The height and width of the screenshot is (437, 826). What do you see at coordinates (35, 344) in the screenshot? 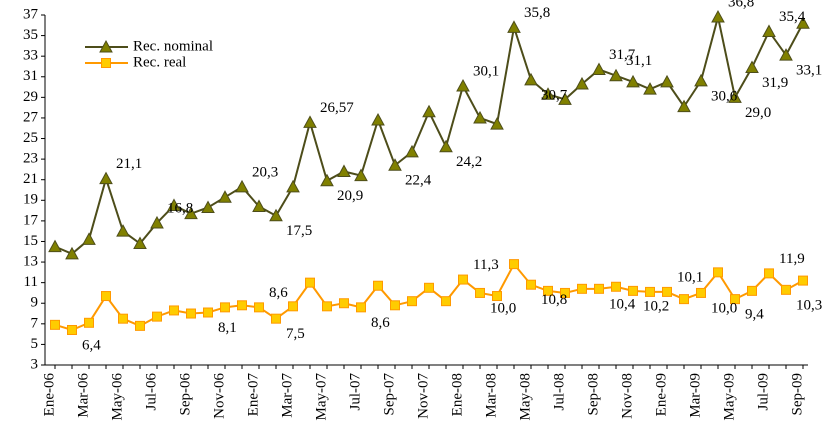
I see `y-tick-label: 5` at bounding box center [35, 344].